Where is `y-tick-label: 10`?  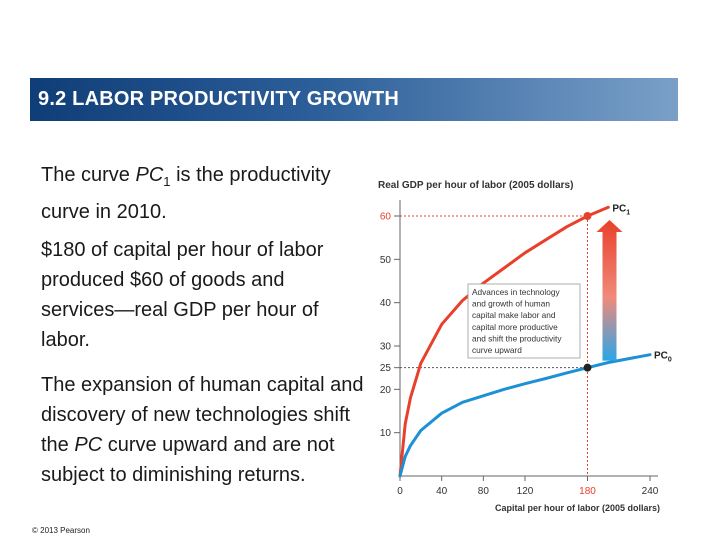
y-tick-label: 10 is located at coordinates (386, 433).